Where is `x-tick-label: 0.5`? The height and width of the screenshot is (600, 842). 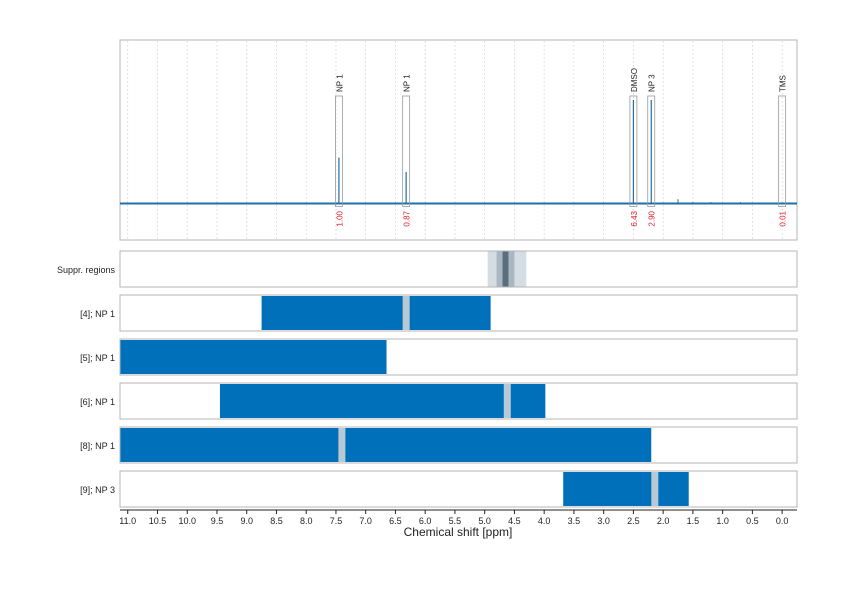 x-tick-label: 0.5 is located at coordinates (752, 521).